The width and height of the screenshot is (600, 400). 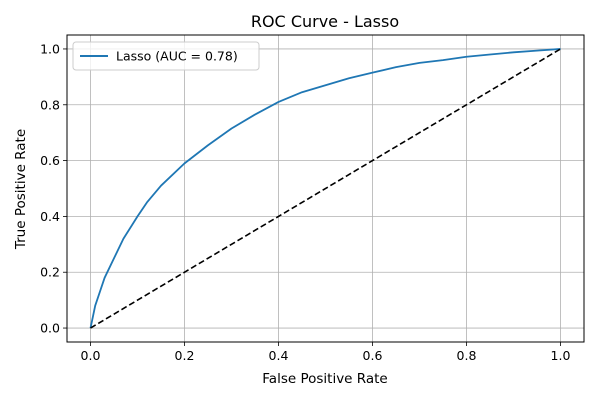 What do you see at coordinates (185, 355) in the screenshot?
I see `x-tick-label-1: 0.2` at bounding box center [185, 355].